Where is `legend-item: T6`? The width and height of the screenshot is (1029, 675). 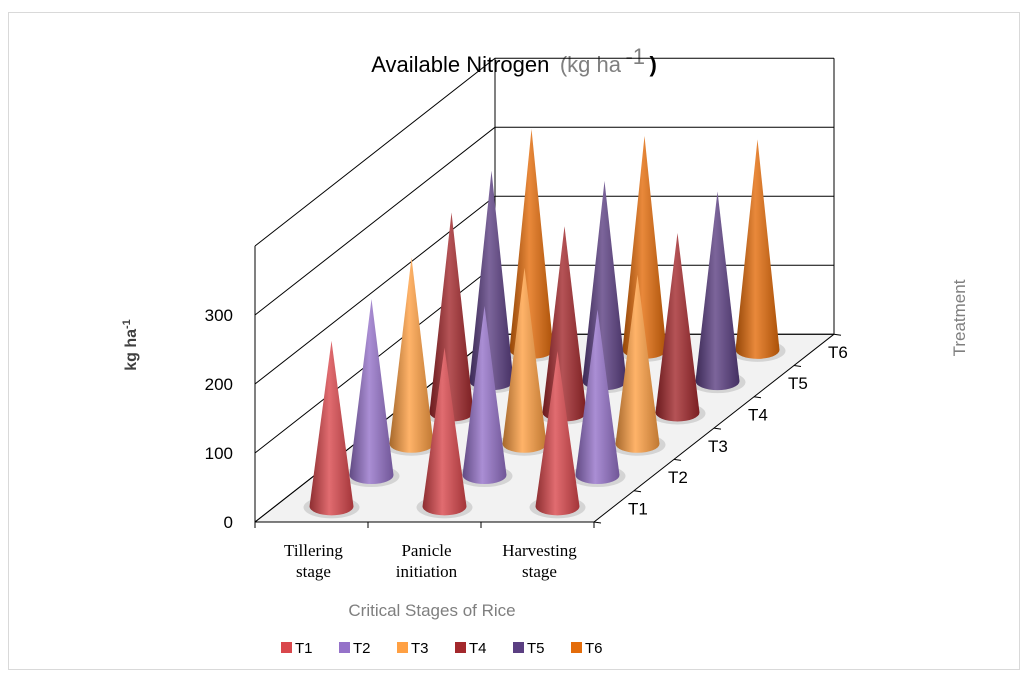 legend-item: T6 is located at coordinates (587, 648).